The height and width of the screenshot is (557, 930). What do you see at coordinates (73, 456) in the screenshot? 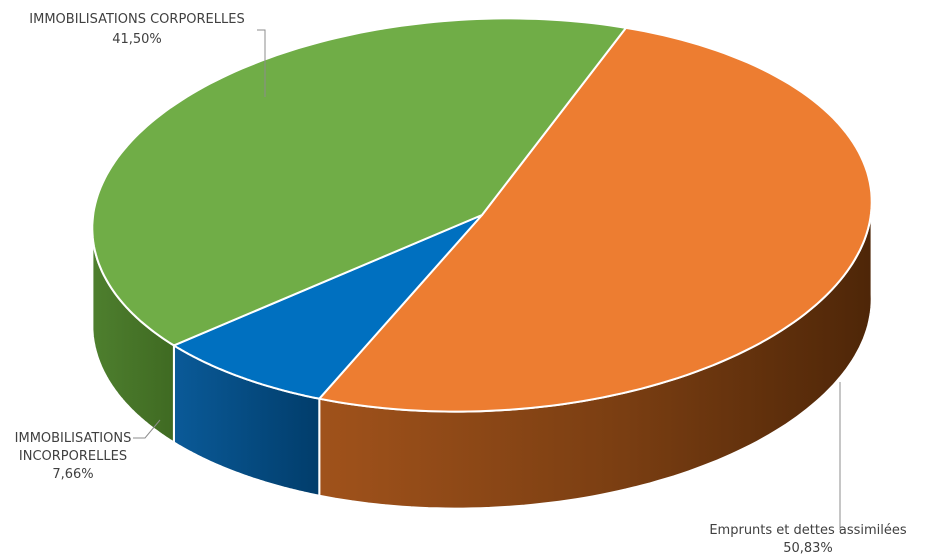
I see `label-incorporelles-name-line2: INCORPORELLES` at bounding box center [73, 456].